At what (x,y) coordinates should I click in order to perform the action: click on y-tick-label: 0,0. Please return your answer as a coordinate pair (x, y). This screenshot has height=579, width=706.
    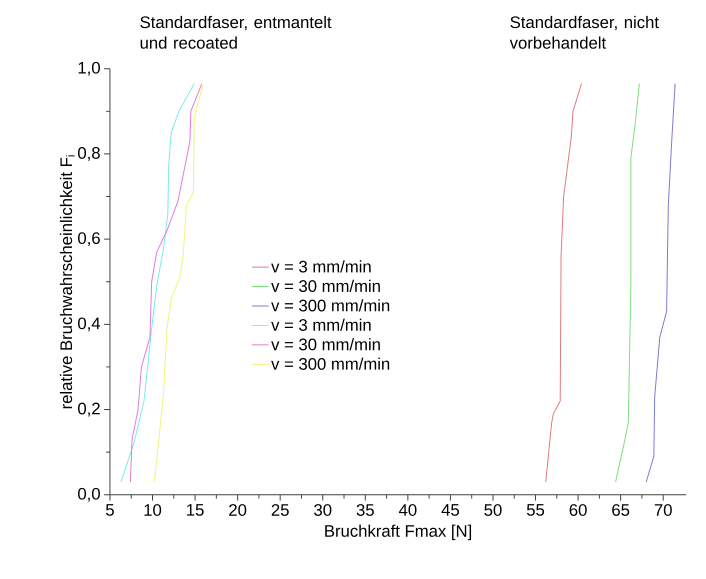
    Looking at the image, I should click on (89, 495).